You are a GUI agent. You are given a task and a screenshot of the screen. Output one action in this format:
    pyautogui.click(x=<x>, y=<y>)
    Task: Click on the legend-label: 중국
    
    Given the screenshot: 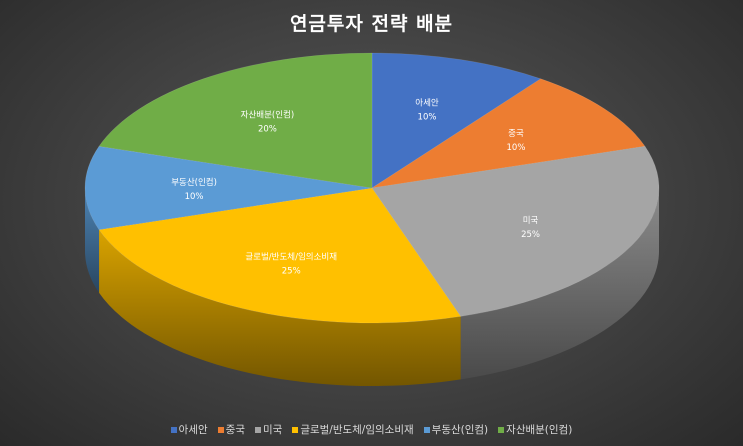 What is the action you would take?
    pyautogui.click(x=235, y=430)
    